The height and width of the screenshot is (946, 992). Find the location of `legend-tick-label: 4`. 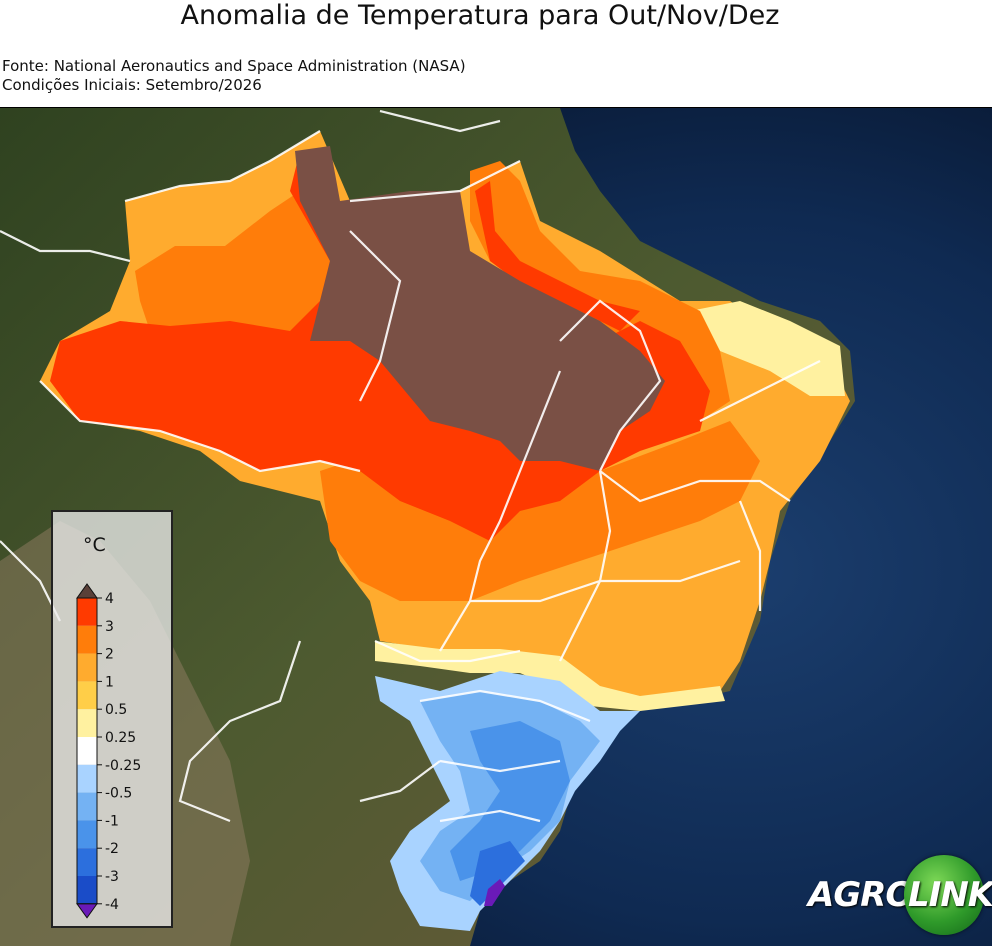

legend-tick-label: 4 is located at coordinates (109, 599).